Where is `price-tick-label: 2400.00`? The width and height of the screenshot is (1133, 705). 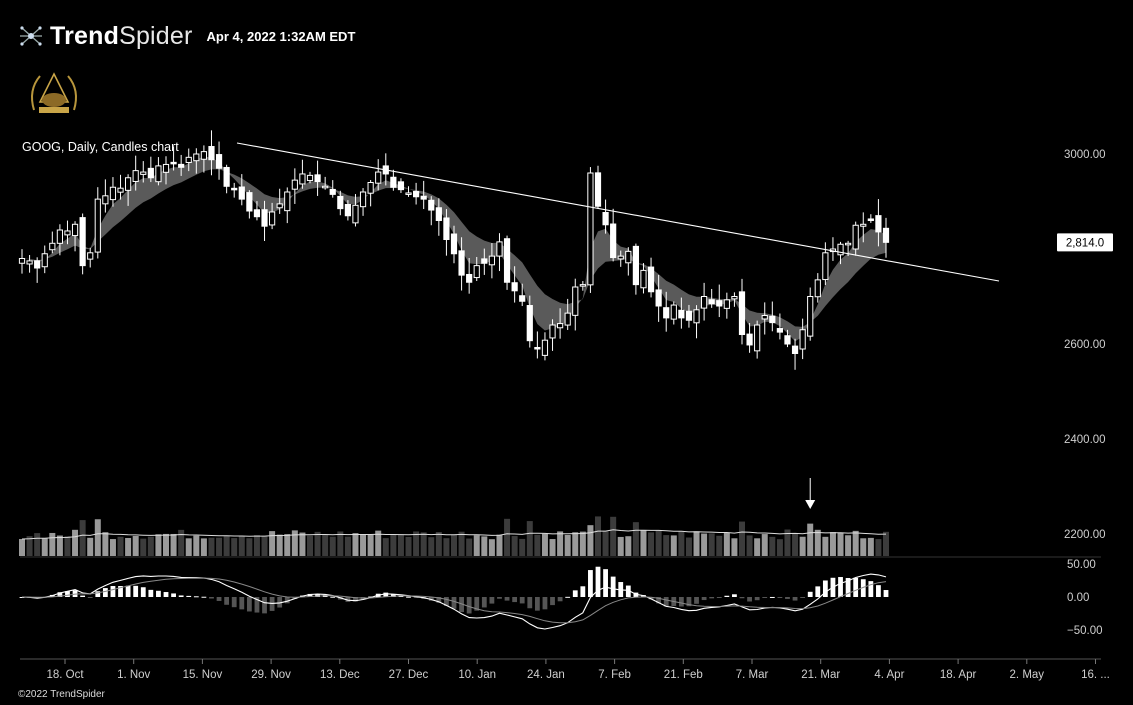
price-tick-label: 2400.00 is located at coordinates (1085, 440).